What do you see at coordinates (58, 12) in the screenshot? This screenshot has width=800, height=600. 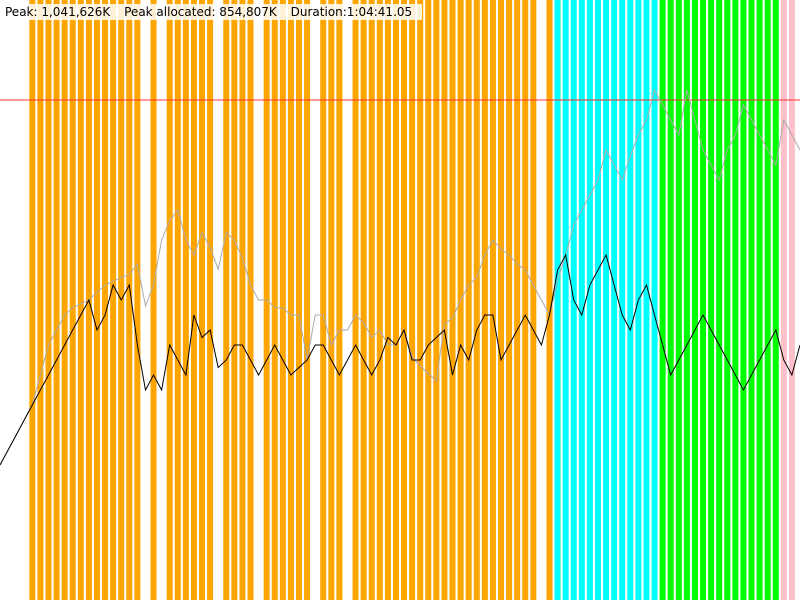 I see `peak-label: Peak: 1,041,626K` at bounding box center [58, 12].